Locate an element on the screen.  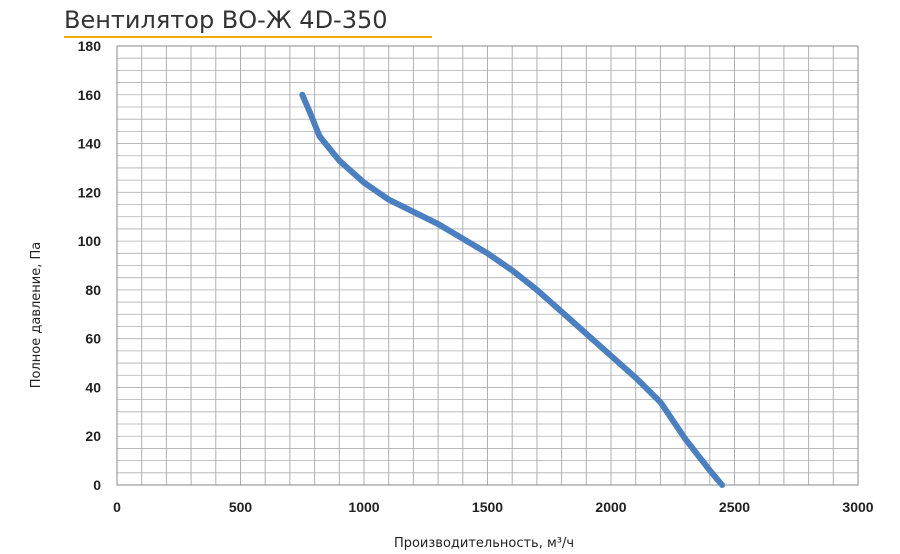
x-tick-label: 0 is located at coordinates (117, 507).